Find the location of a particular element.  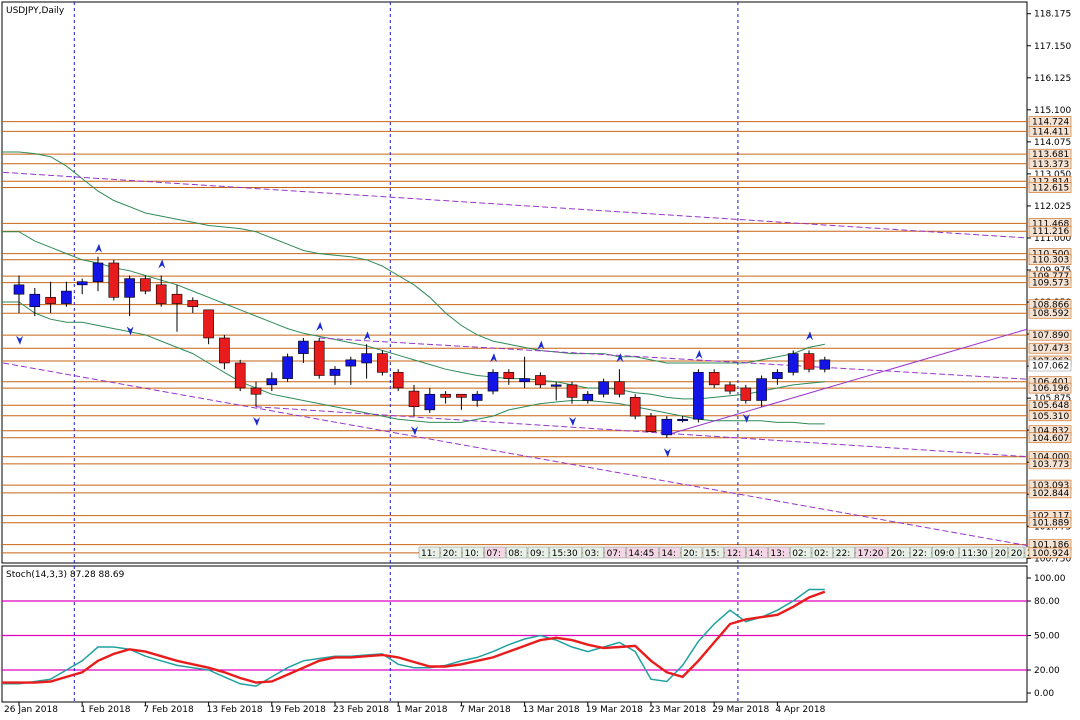

level-label: 102.117 is located at coordinates (1050, 517).